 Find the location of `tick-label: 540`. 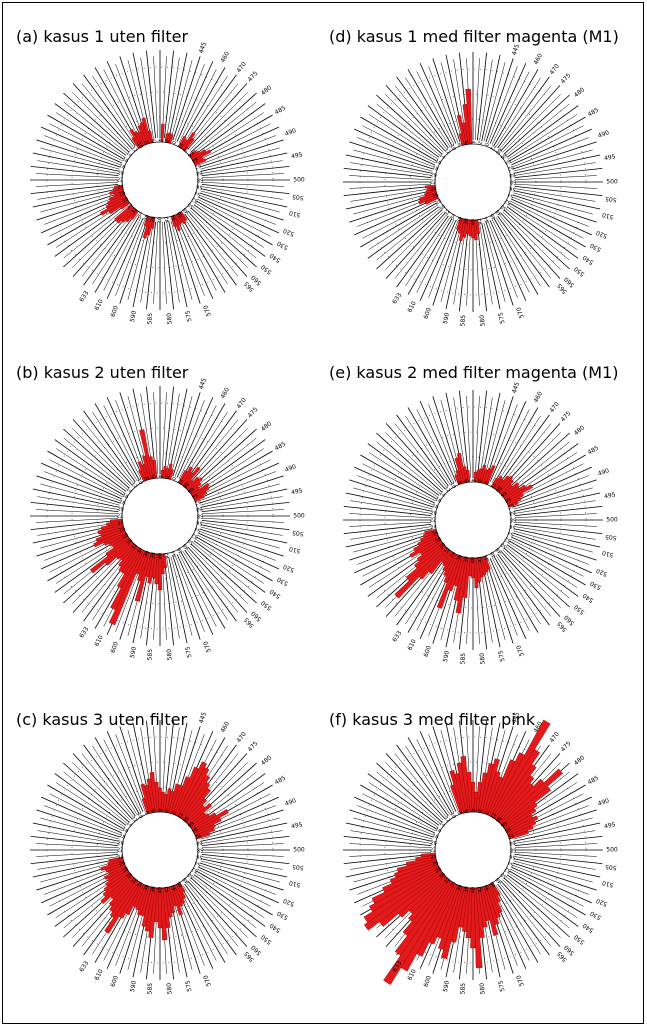

tick-label: 540 is located at coordinates (588, 928).